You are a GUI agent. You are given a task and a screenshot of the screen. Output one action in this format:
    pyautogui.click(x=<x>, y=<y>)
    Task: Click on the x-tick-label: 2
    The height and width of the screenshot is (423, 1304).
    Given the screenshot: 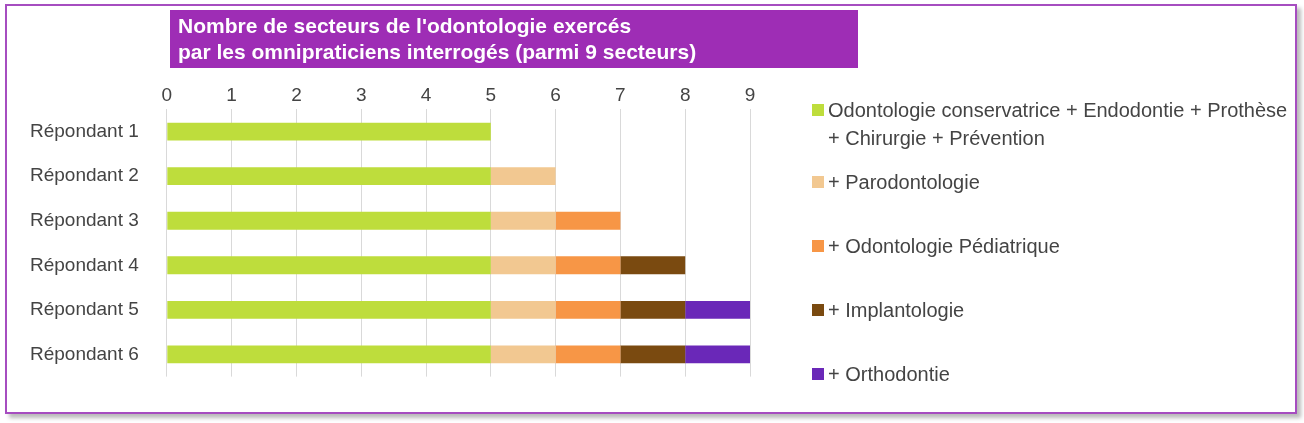 What is the action you would take?
    pyautogui.click(x=296, y=95)
    